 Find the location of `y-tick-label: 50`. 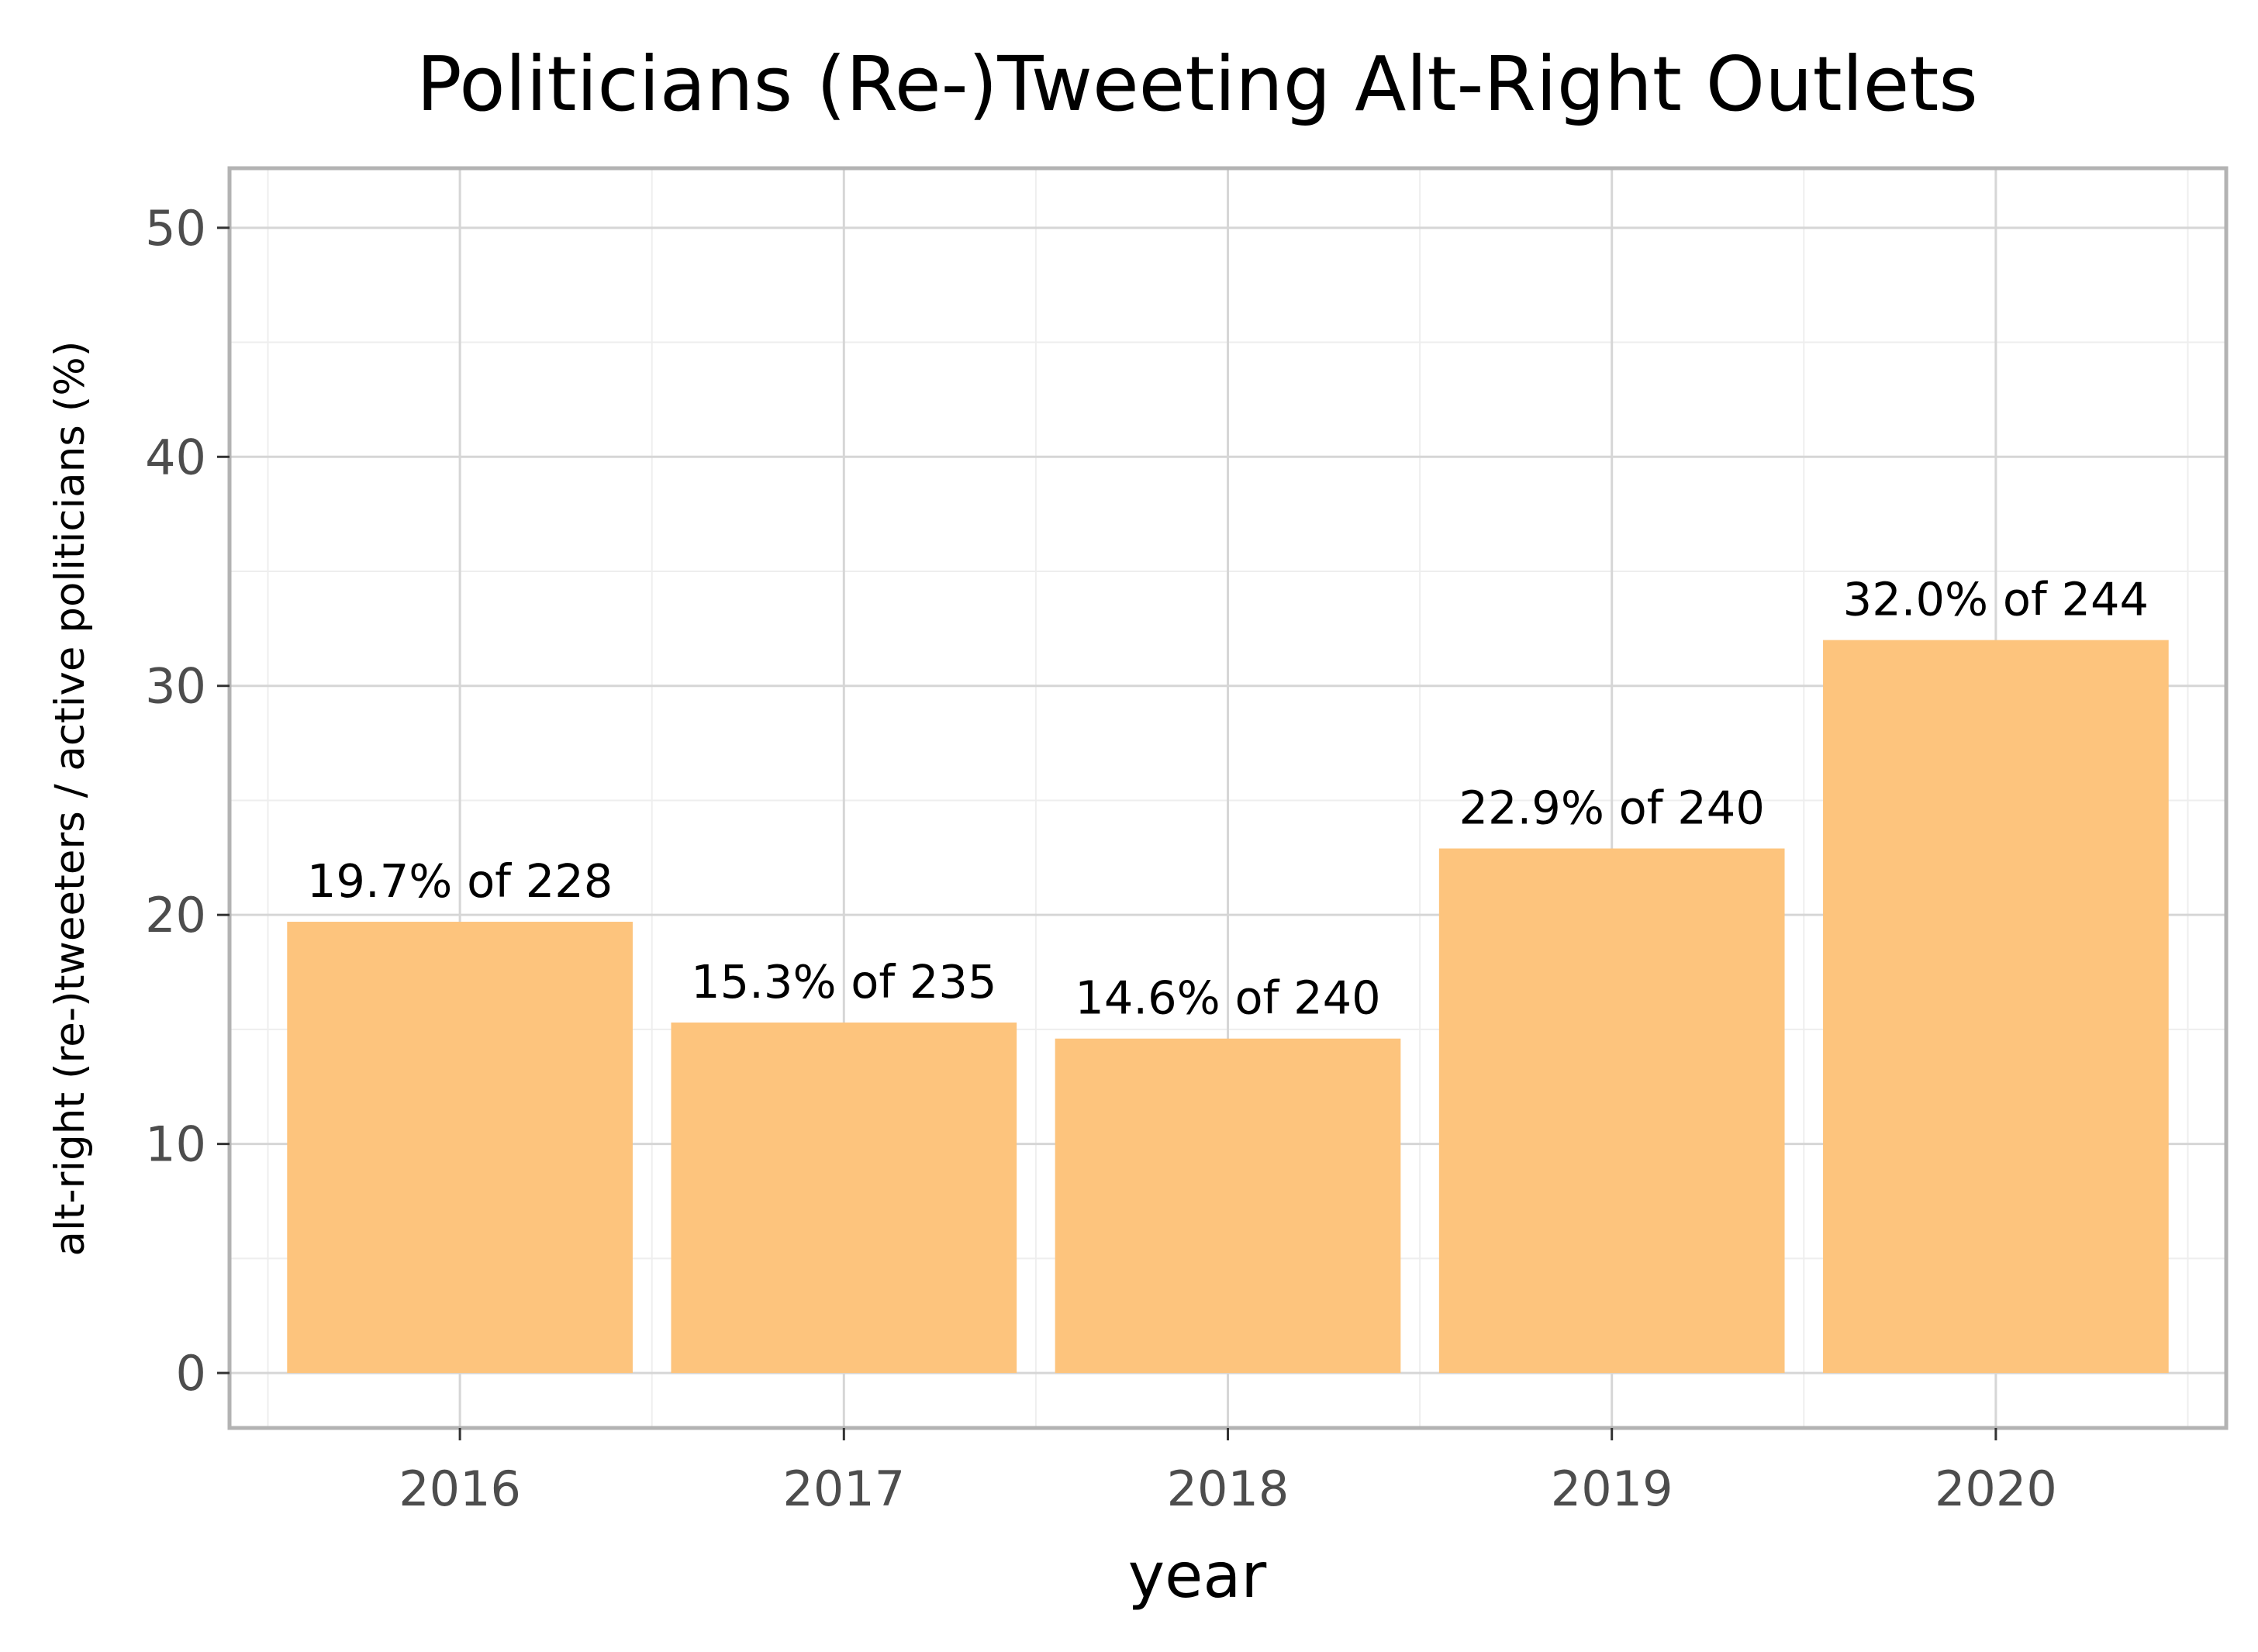

y-tick-label: 50 is located at coordinates (175, 228).